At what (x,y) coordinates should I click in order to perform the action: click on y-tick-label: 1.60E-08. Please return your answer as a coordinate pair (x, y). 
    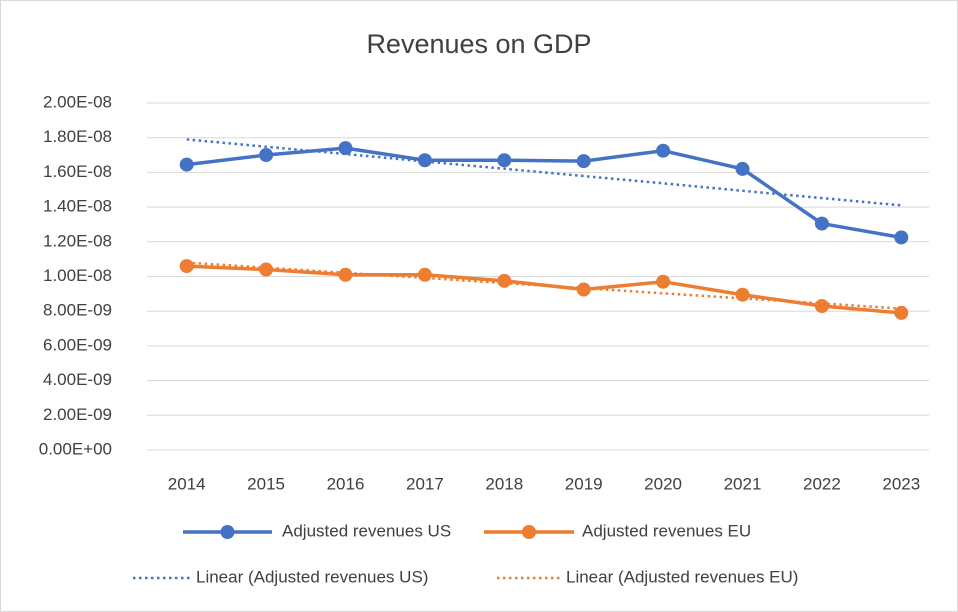
    Looking at the image, I should click on (77, 171).